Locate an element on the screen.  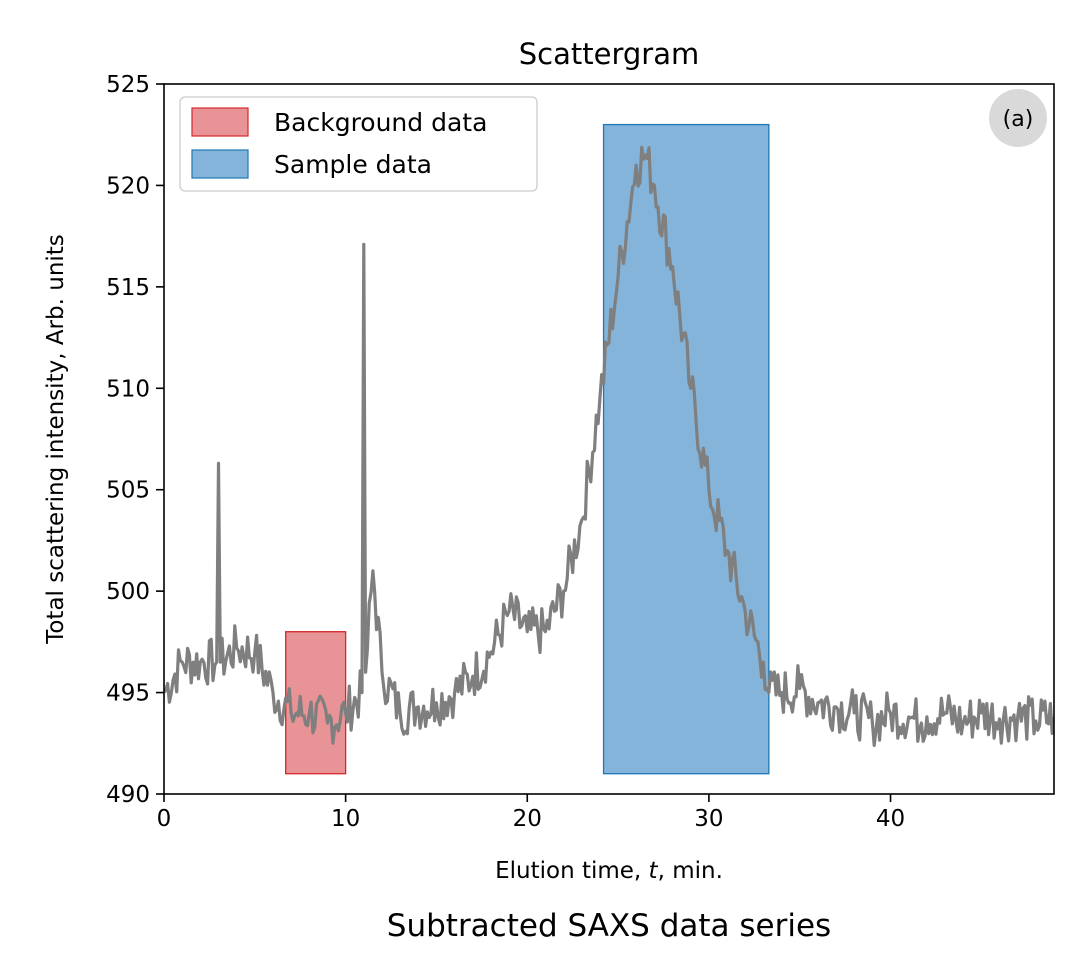
y-tick-label: 525 is located at coordinates (128, 85).